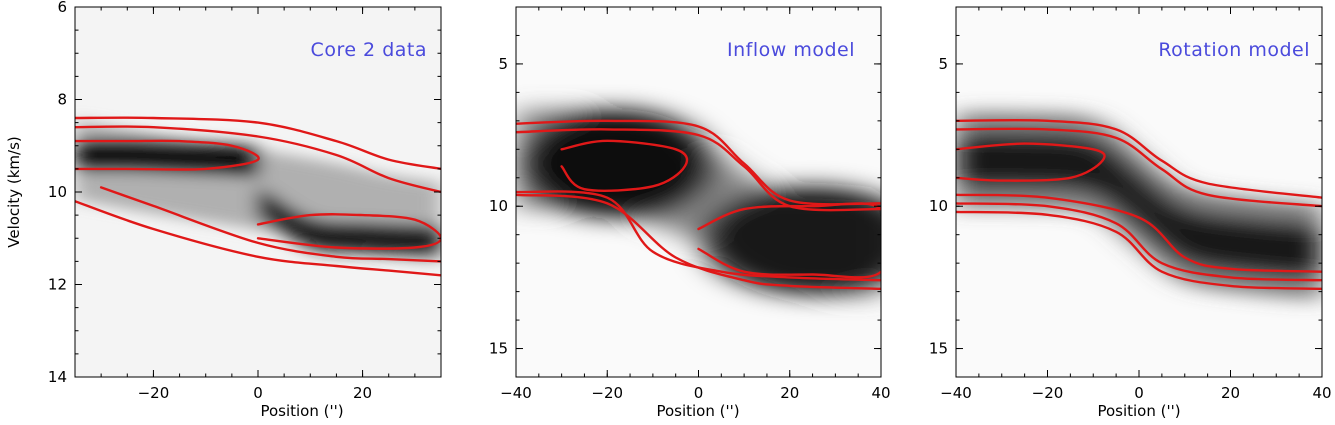  Describe the element at coordinates (624, 165) in the screenshot. I see `panel-1-contour-inner-left` at that location.